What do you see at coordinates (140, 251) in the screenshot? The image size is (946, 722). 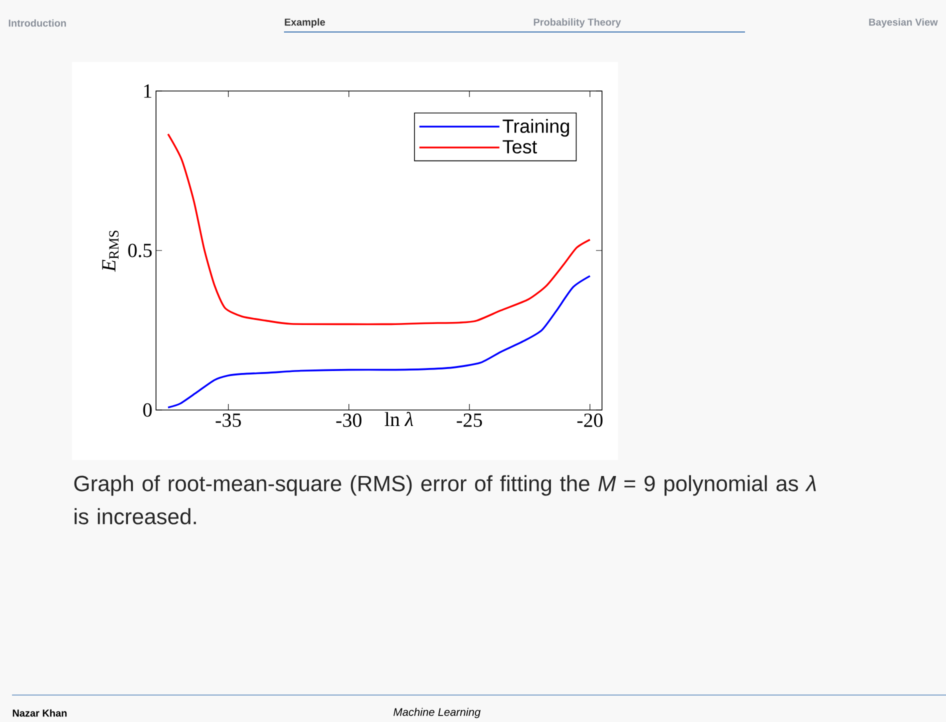 I see `y-tick-label: 0.5` at bounding box center [140, 251].